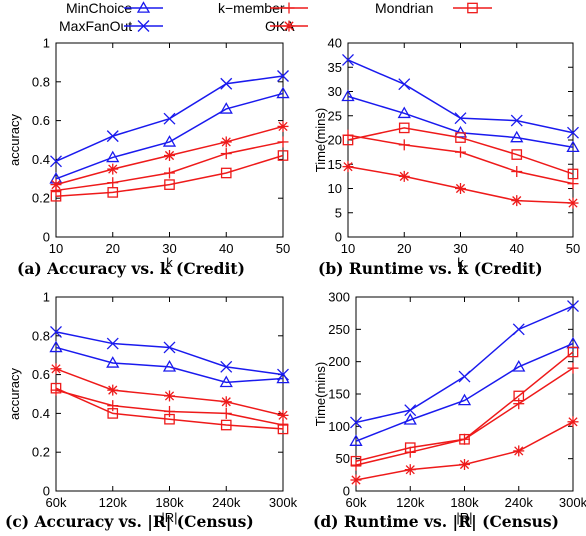 This screenshot has width=586, height=536. Describe the element at coordinates (56, 248) in the screenshot. I see `x-tick-label: 10` at that location.